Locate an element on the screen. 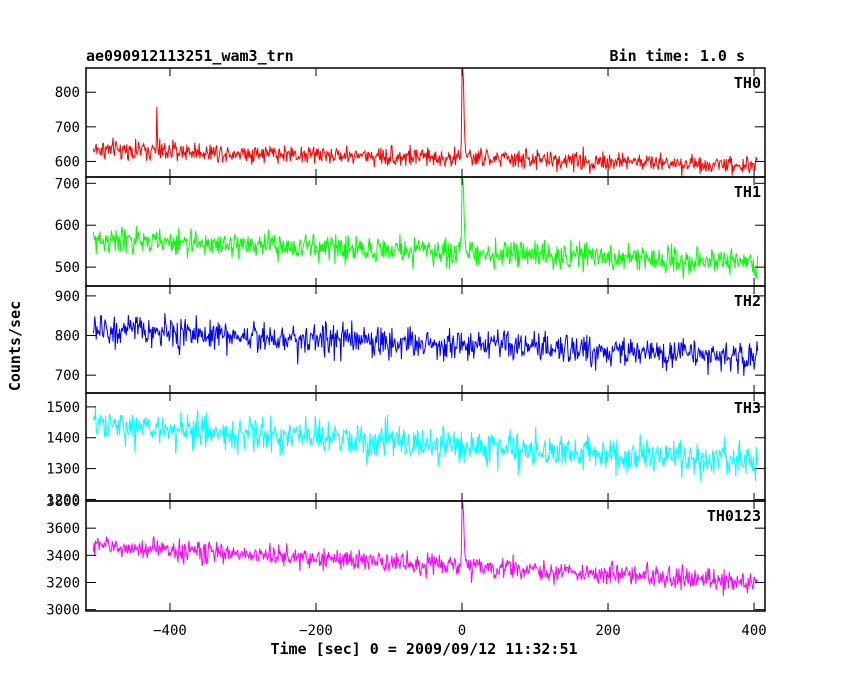 The height and width of the screenshot is (680, 850). y-tick-label: 1500 is located at coordinates (63, 408).